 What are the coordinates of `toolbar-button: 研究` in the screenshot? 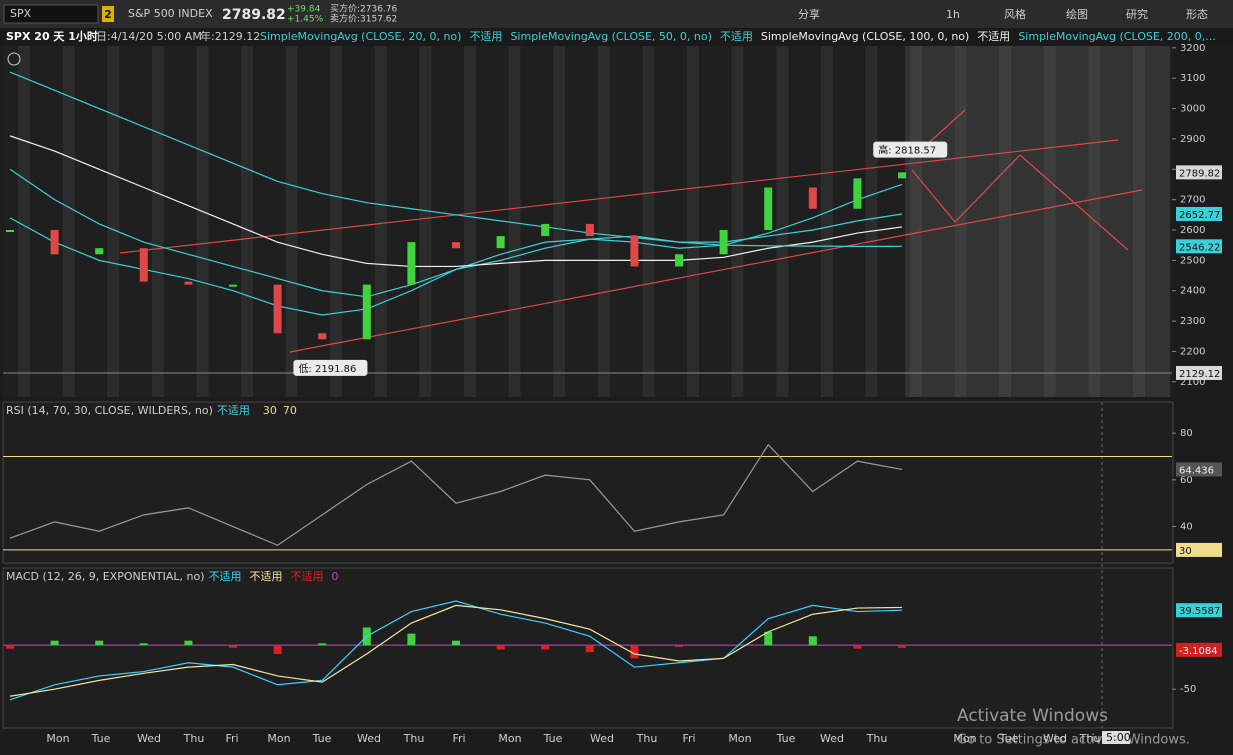 It's located at (1137, 14).